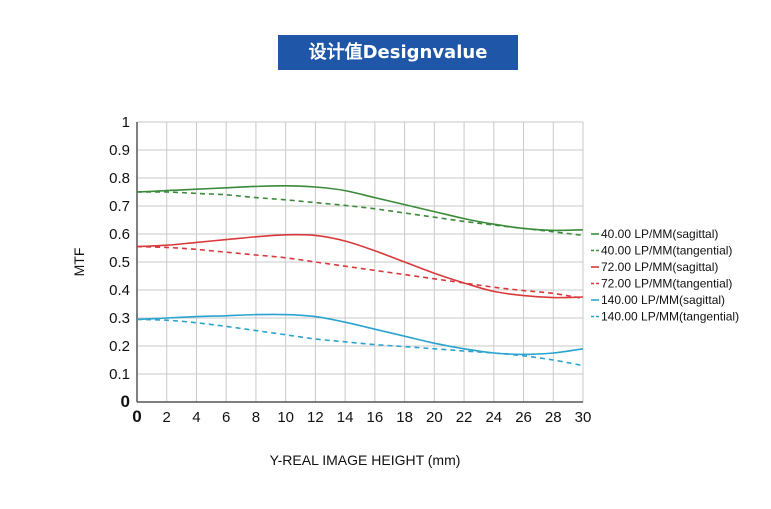 Image resolution: width=771 pixels, height=509 pixels. Describe the element at coordinates (523, 417) in the screenshot. I see `x-tick-label: 26` at that location.